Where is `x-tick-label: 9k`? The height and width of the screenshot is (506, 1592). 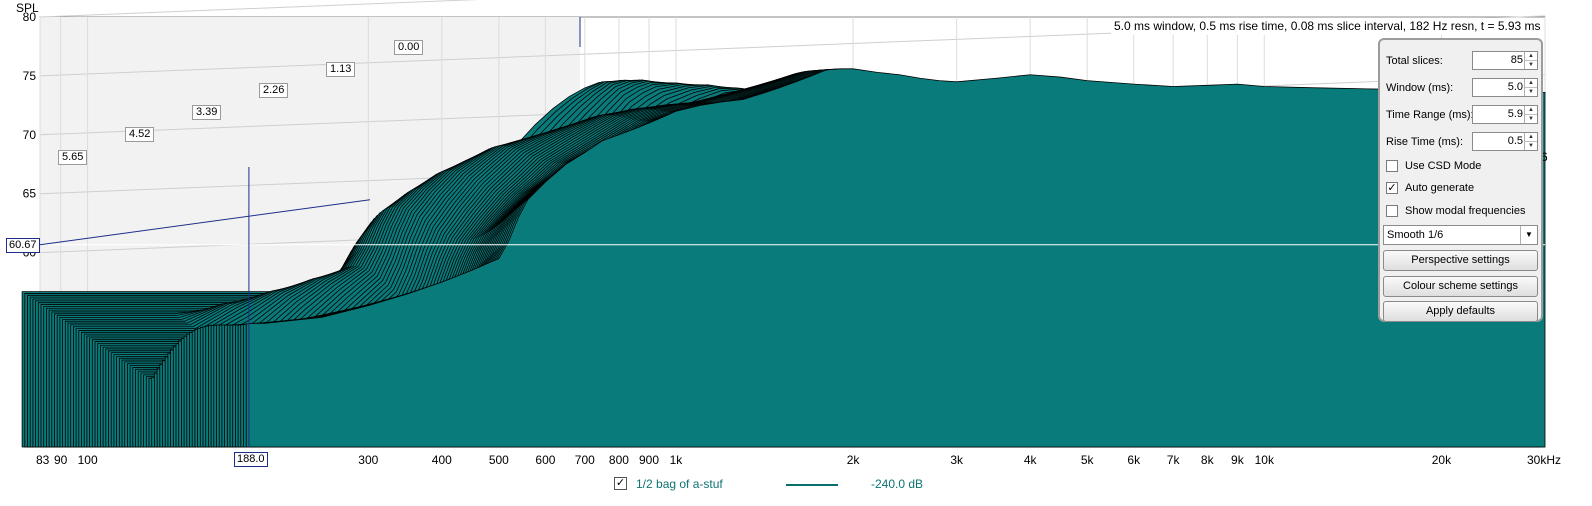 x-tick-label: 9k is located at coordinates (1238, 460).